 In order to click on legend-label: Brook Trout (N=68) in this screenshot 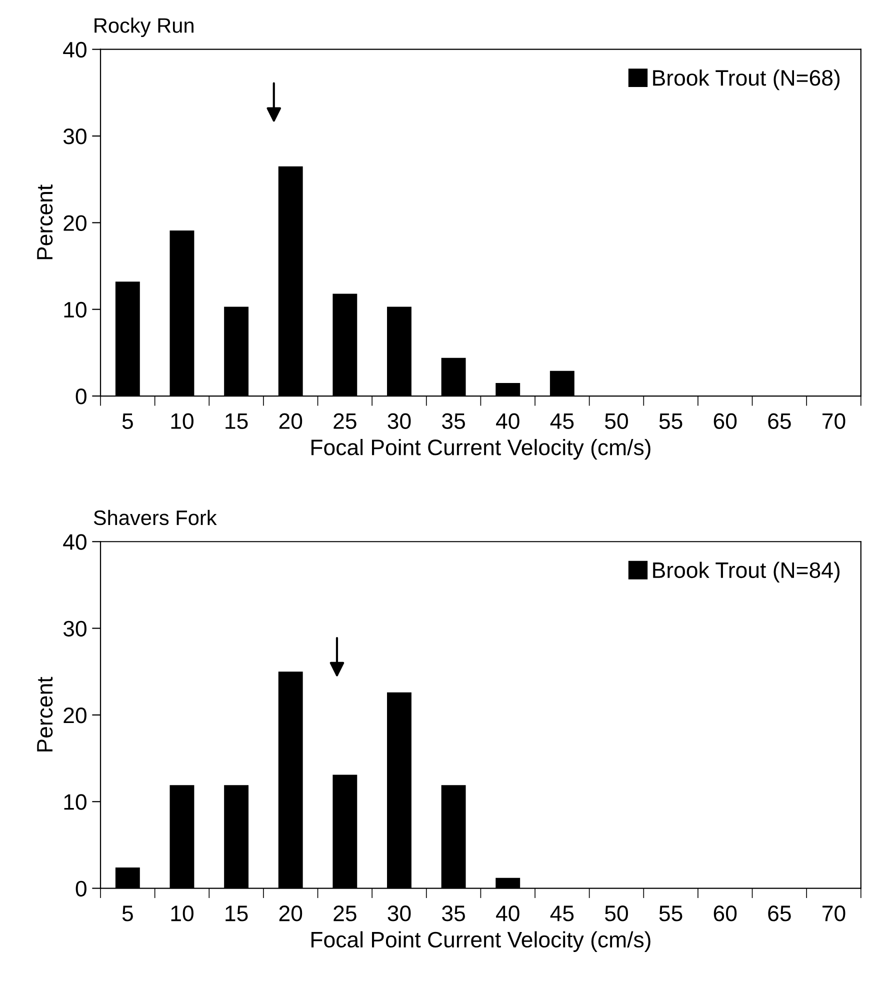, I will do `click(746, 79)`.